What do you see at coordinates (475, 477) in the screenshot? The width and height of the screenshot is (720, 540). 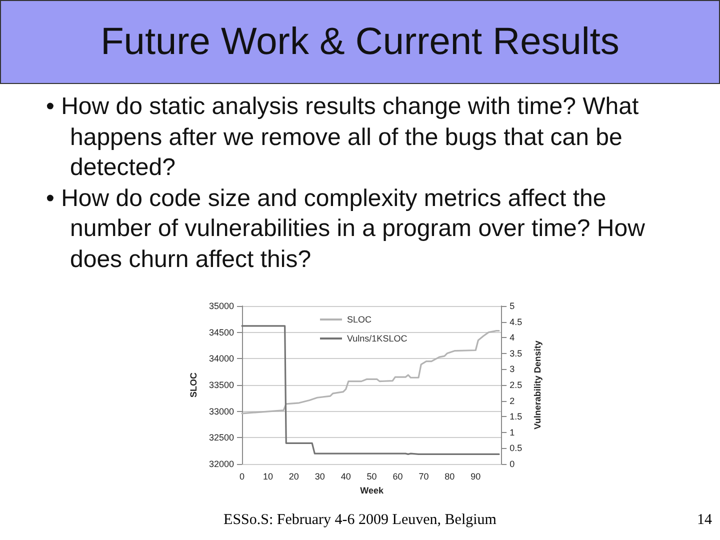 I see `x-tick-label: 90` at bounding box center [475, 477].